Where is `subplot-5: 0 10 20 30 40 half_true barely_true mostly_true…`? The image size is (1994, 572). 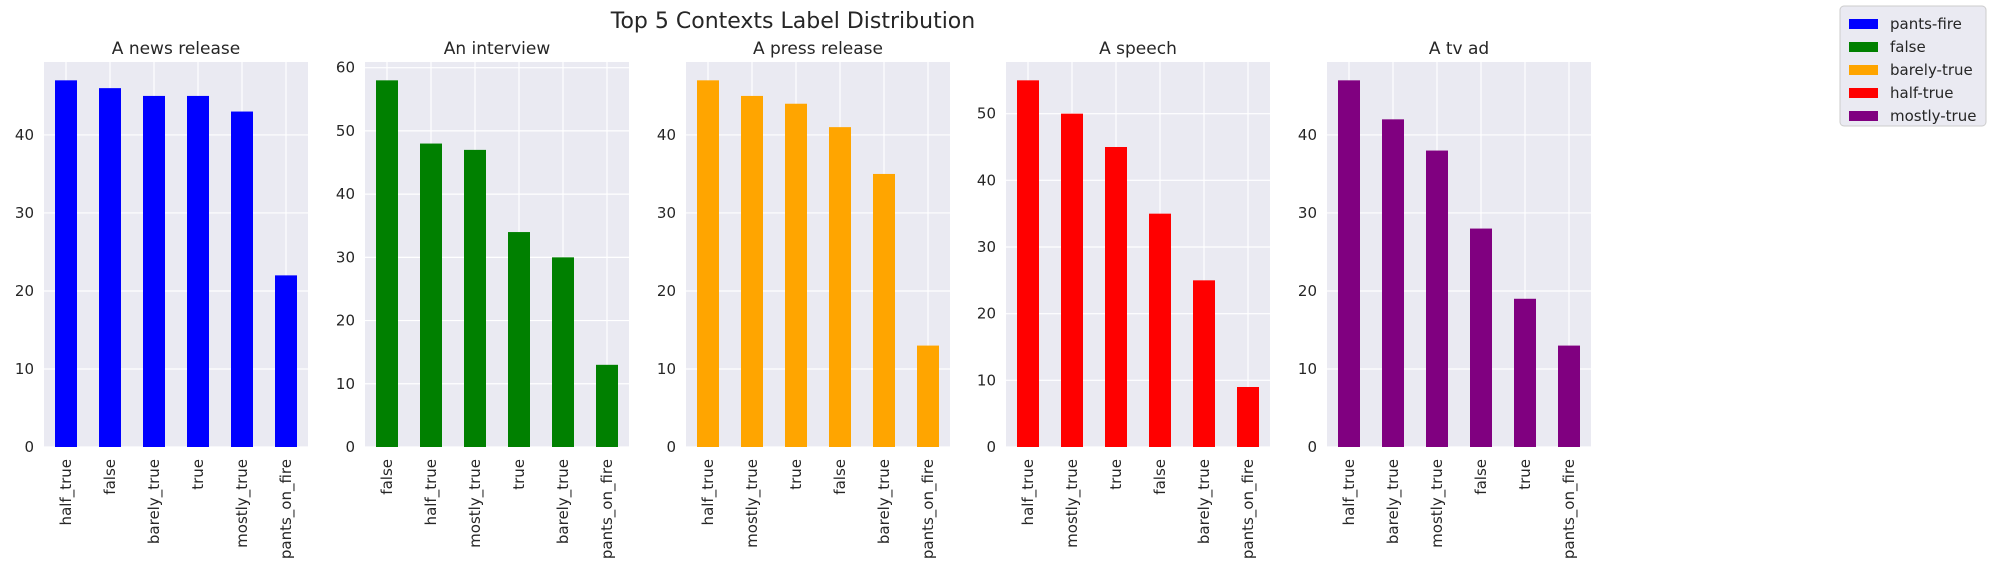 subplot-5: 0 10 20 30 40 half_true barely_true mostly_true… is located at coordinates (1444, 299).